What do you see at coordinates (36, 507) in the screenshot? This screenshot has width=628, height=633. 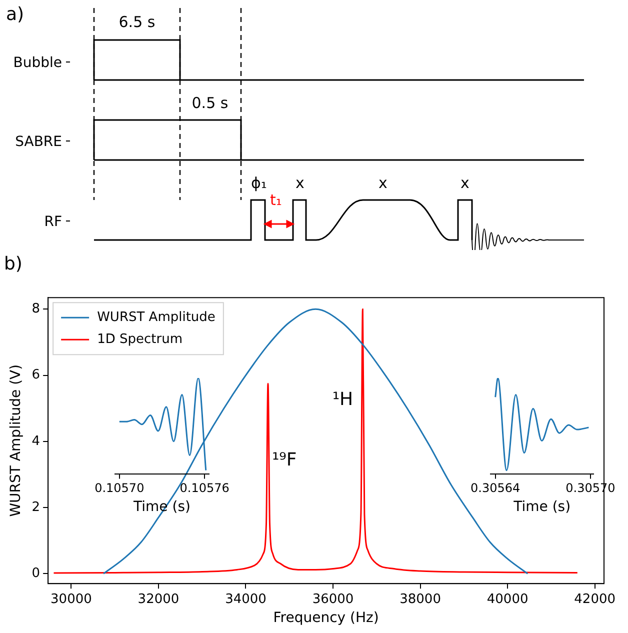 I see `y-tick-label: 2` at bounding box center [36, 507].